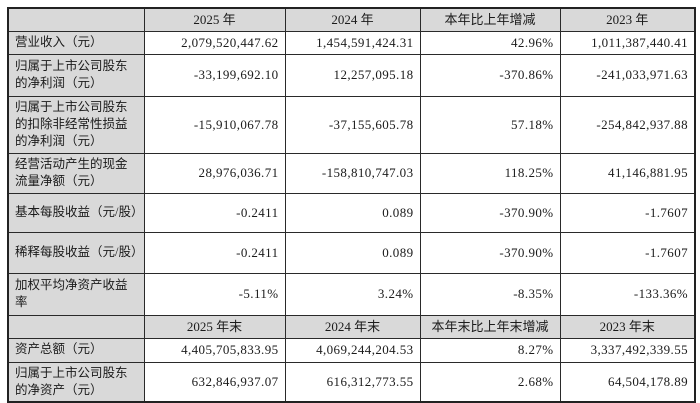 The image size is (700, 403). I want to click on col-header-2023: 2023 年, so click(627, 19).